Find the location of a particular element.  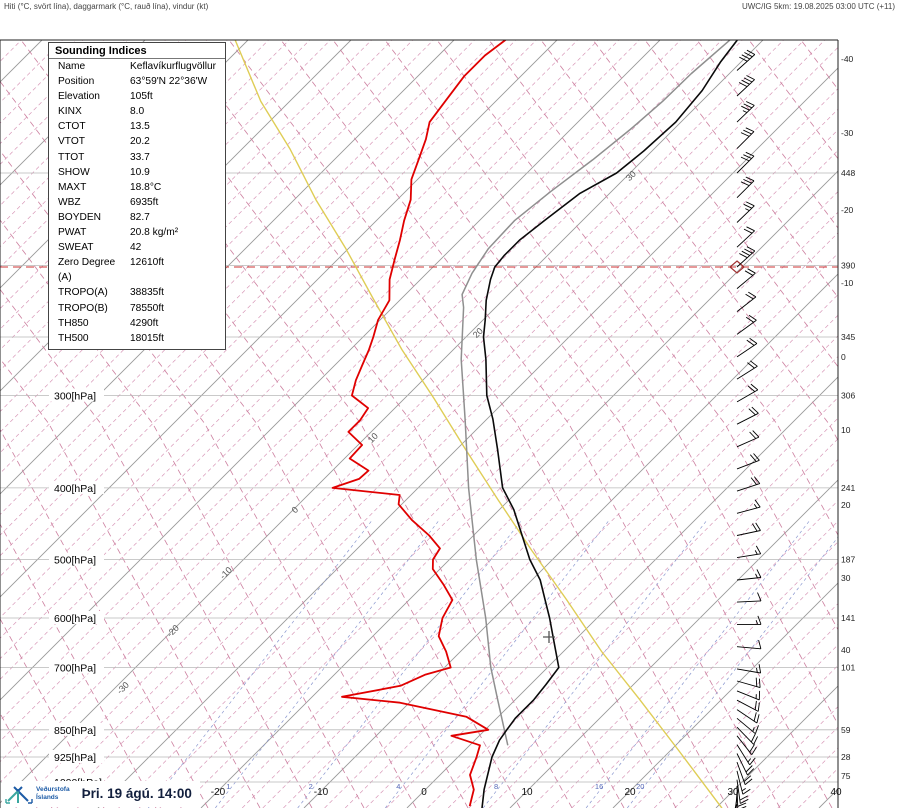

index-label: Elevation is located at coordinates (79, 97).